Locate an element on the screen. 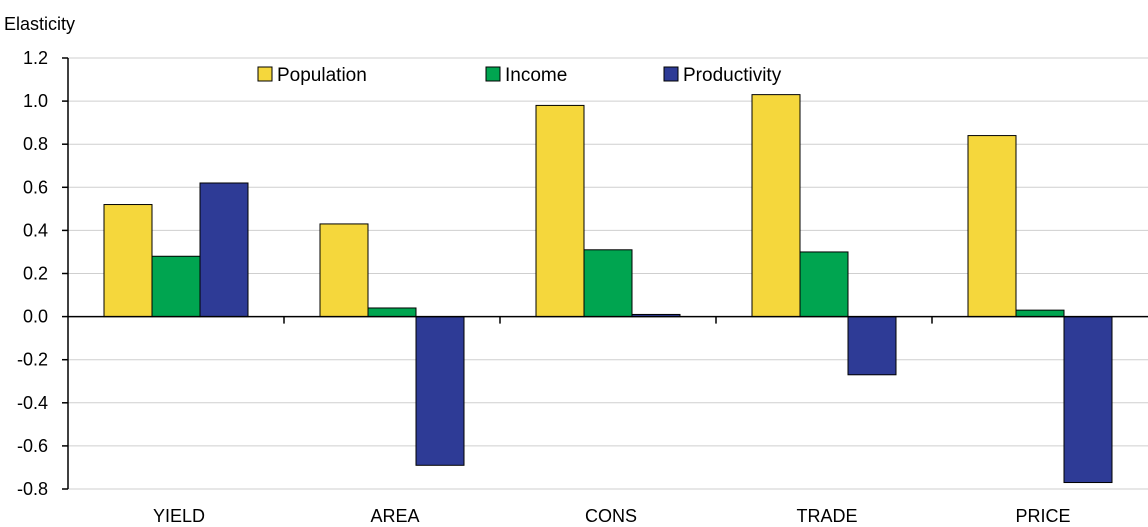 The height and width of the screenshot is (527, 1148). bar-population-area is located at coordinates (344, 270).